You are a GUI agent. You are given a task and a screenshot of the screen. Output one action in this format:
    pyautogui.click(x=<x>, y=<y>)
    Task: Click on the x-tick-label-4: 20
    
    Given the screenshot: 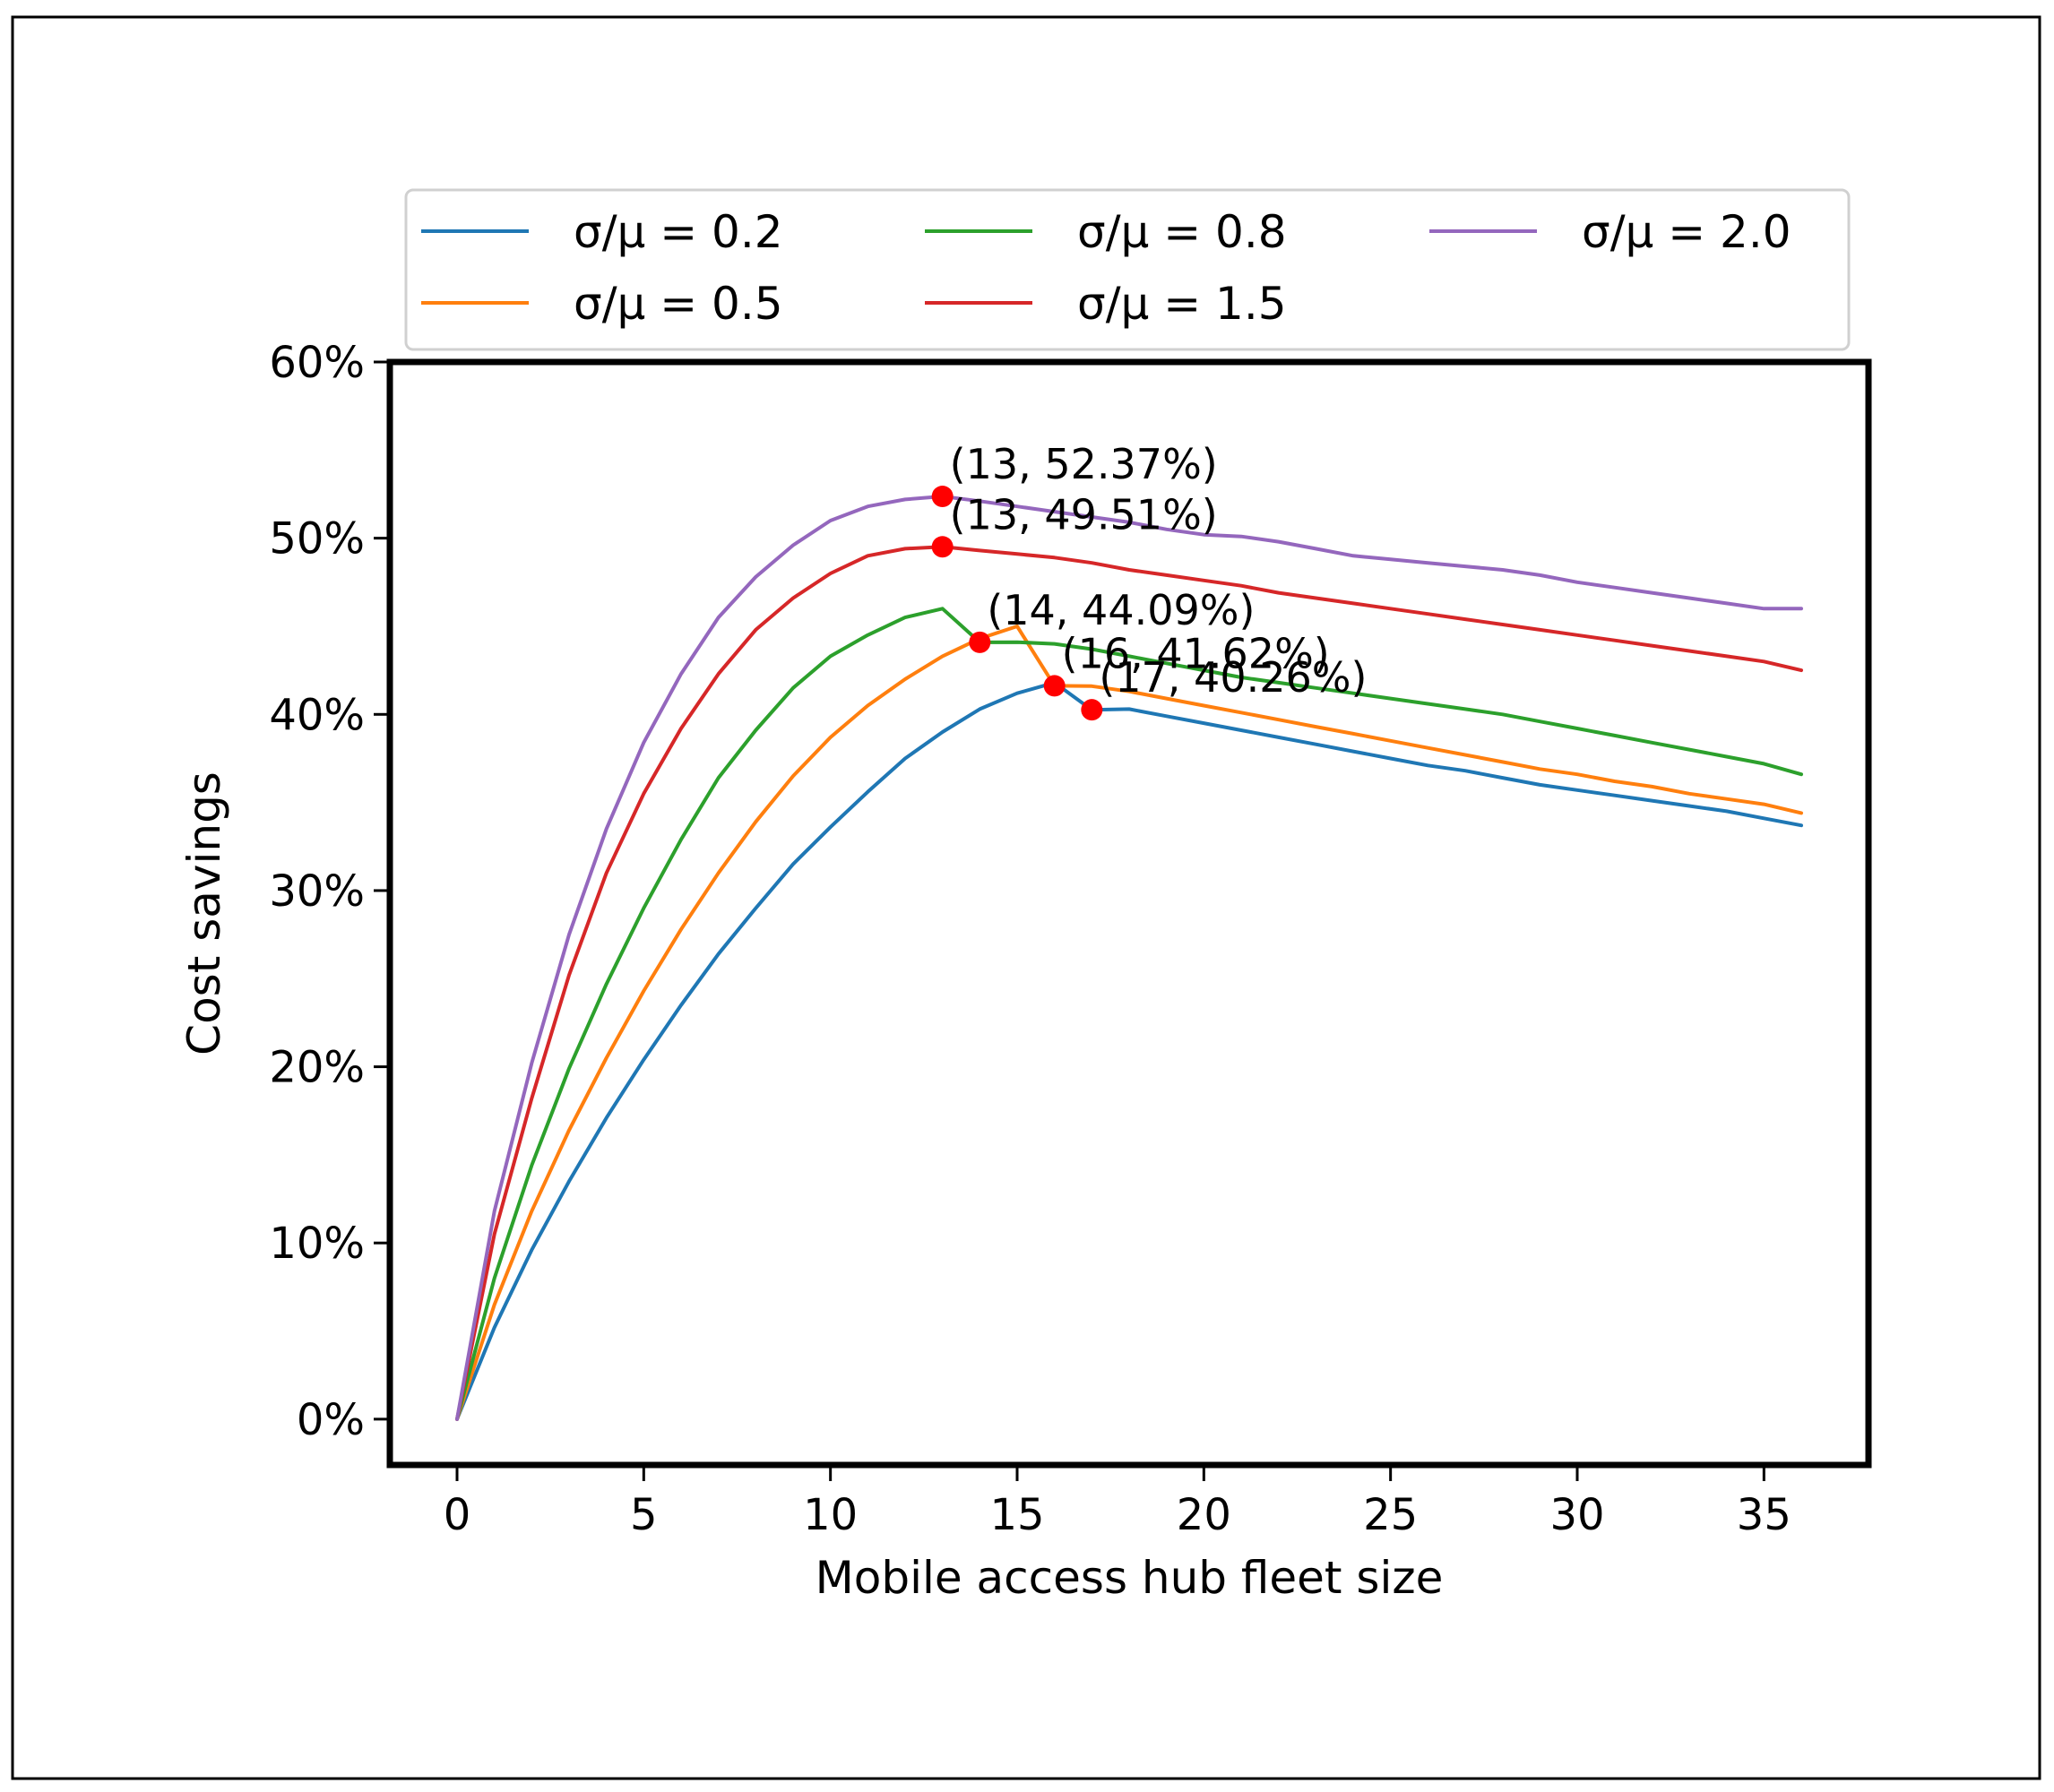 What is the action you would take?
    pyautogui.click(x=1204, y=1515)
    